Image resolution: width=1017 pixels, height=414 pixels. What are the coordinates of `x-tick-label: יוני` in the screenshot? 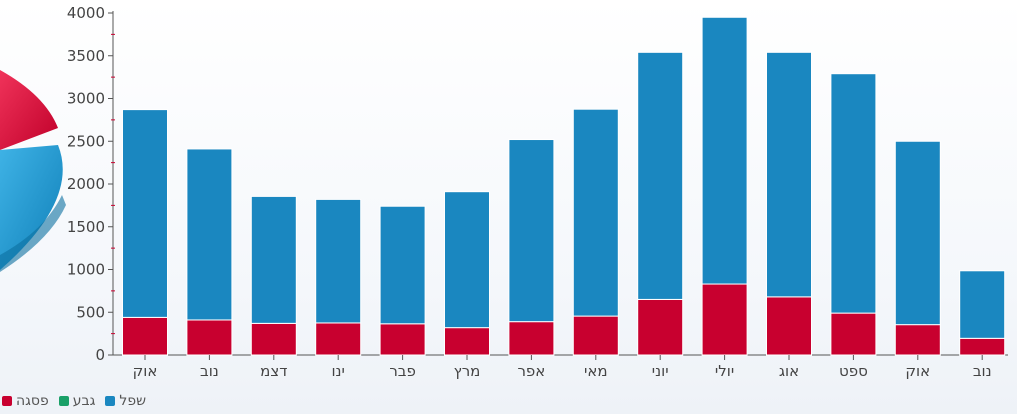 It's located at (660, 371).